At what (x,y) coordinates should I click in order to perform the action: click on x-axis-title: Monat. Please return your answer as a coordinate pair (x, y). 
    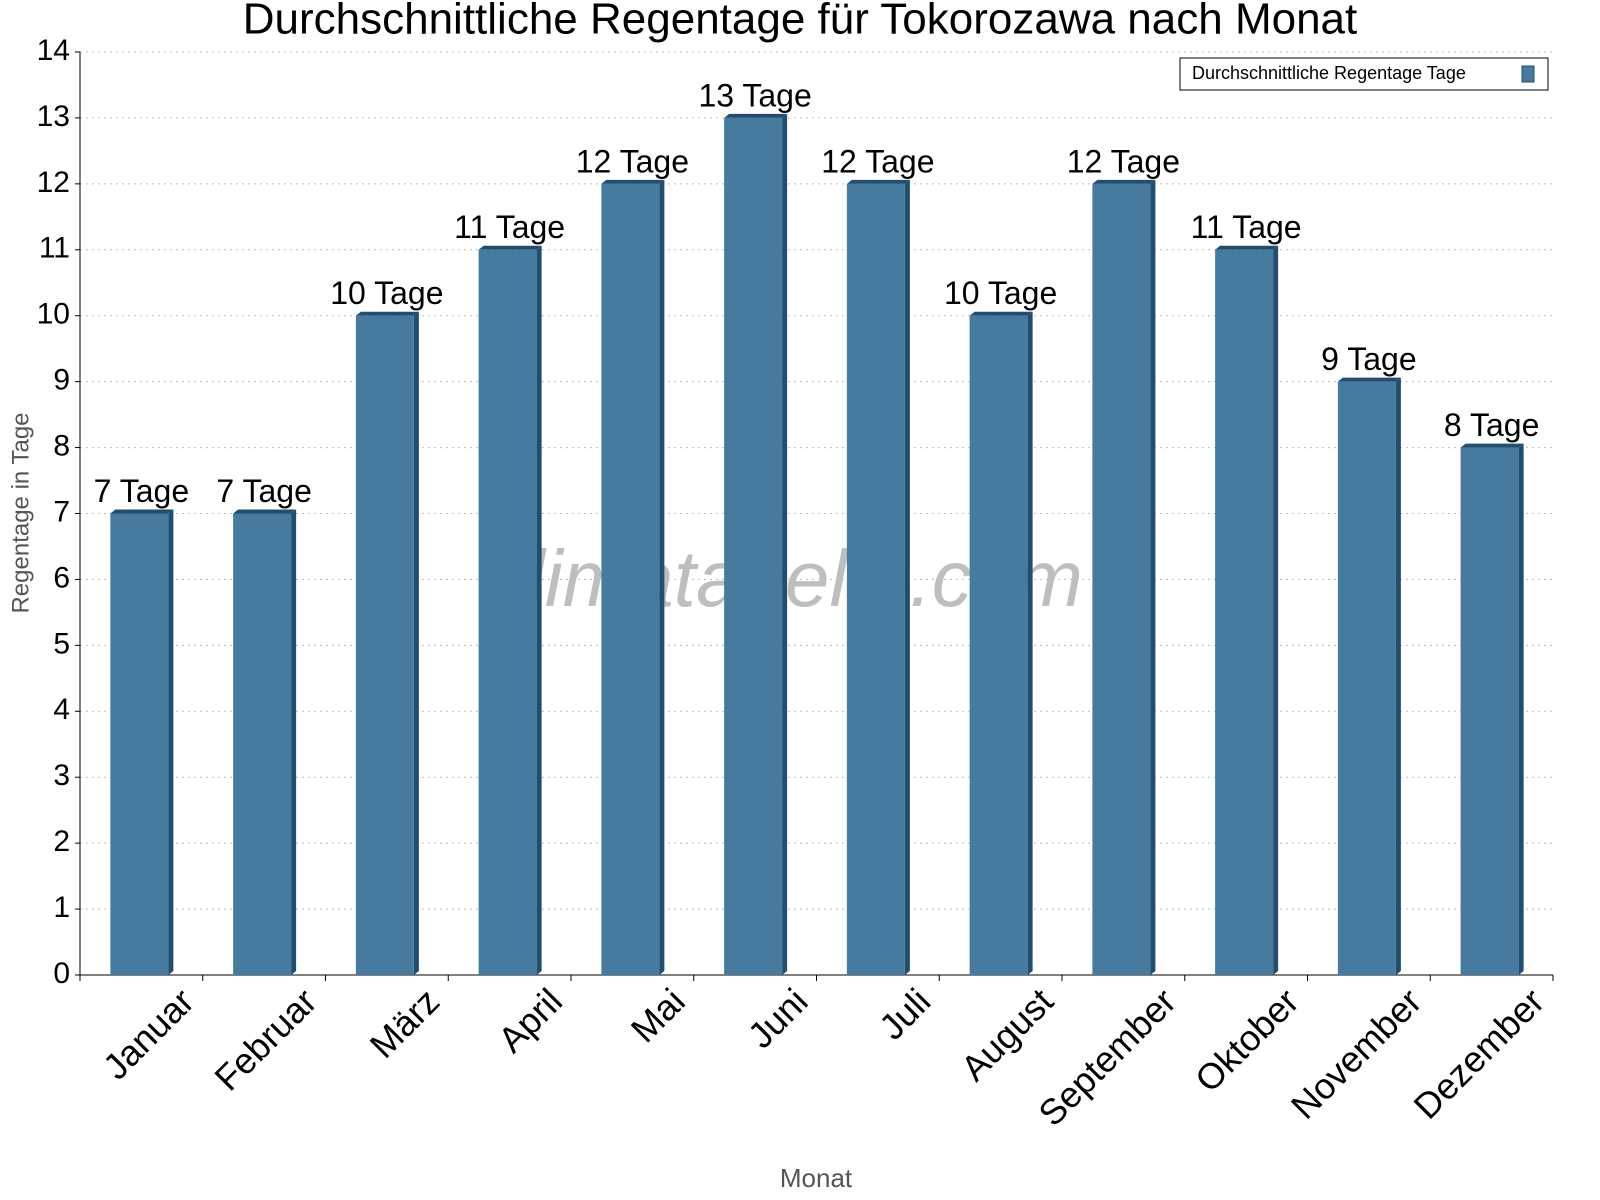
    Looking at the image, I should click on (816, 1178).